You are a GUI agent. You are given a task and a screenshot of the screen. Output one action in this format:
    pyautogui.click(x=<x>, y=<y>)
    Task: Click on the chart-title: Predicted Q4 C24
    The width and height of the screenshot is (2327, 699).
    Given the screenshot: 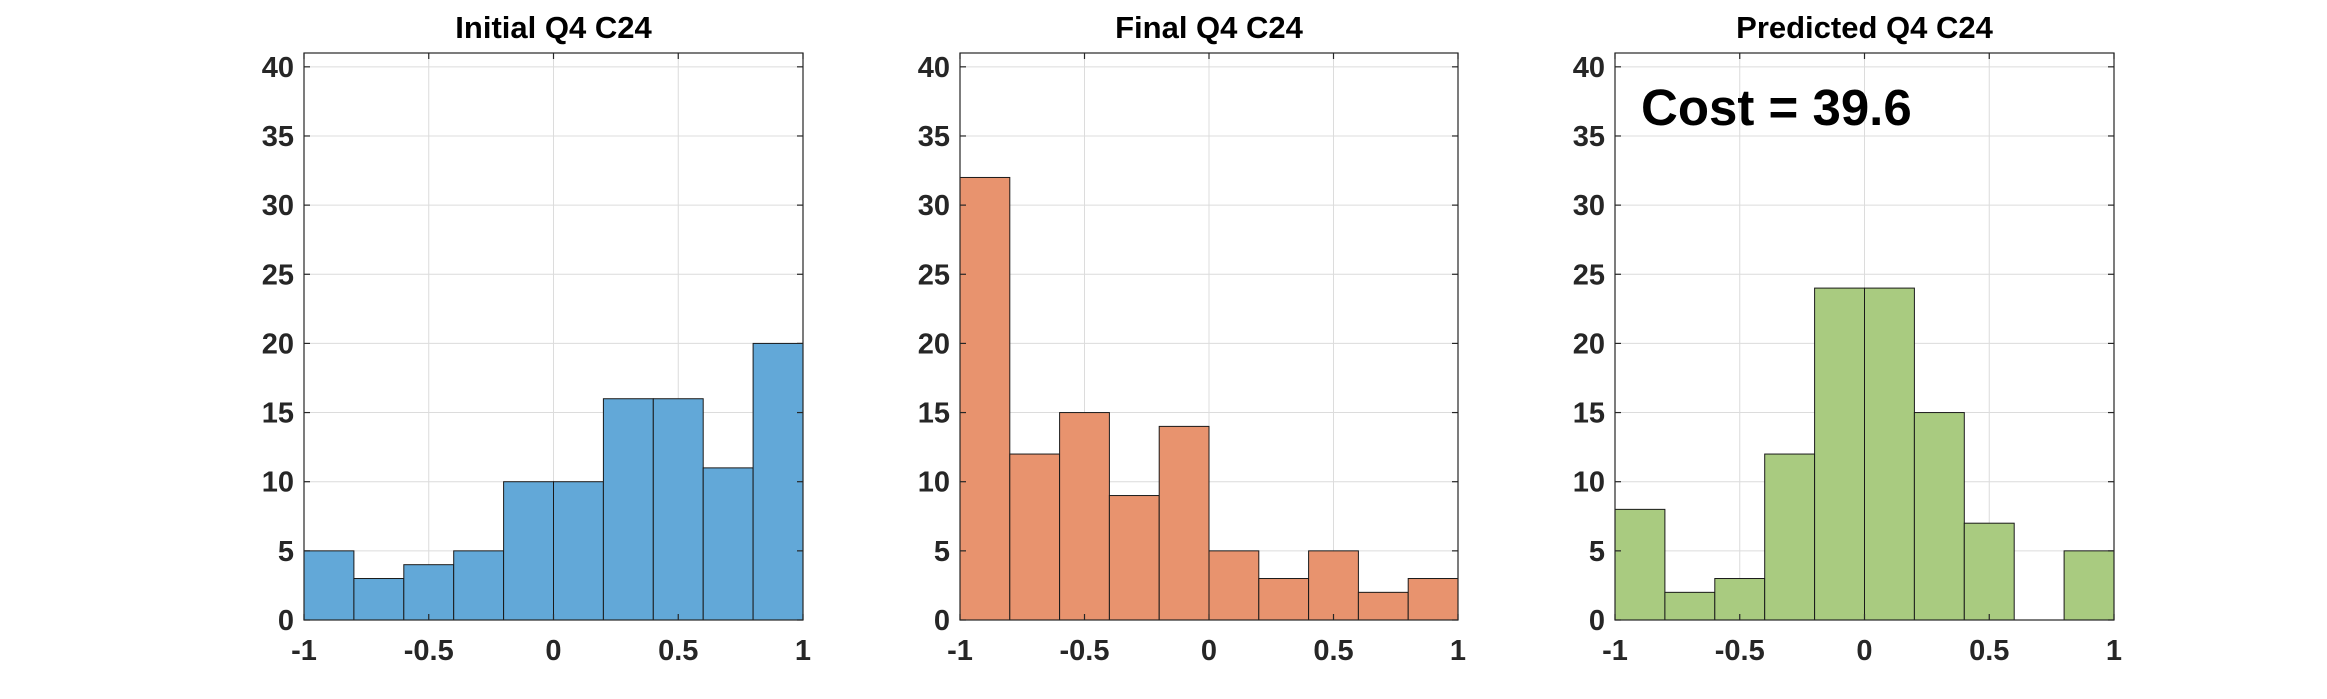 What is the action you would take?
    pyautogui.click(x=1864, y=27)
    